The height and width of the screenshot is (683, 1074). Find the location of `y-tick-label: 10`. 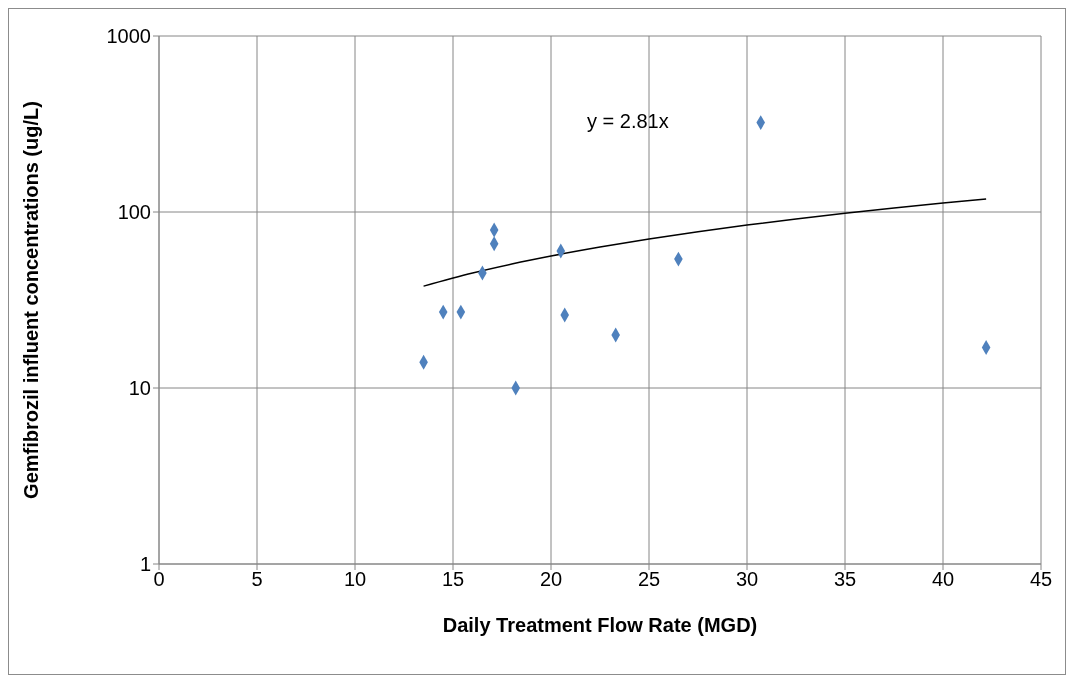

y-tick-label: 10 is located at coordinates (139, 388).